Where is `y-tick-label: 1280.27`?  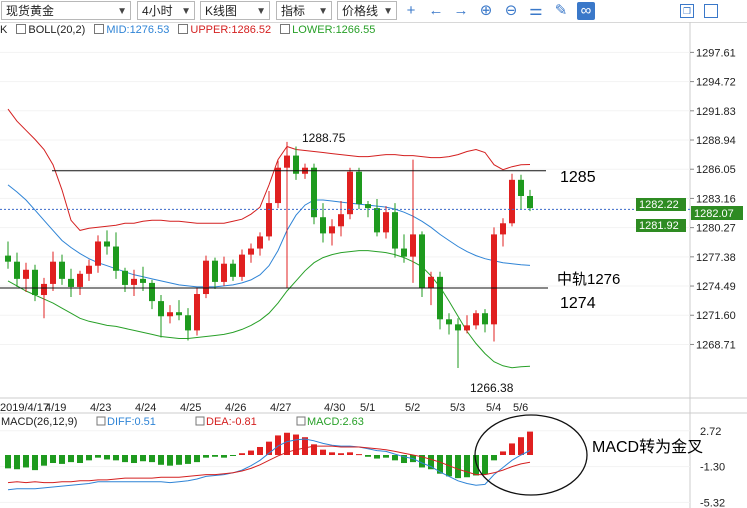
y-tick-label: 1280.27 is located at coordinates (716, 229).